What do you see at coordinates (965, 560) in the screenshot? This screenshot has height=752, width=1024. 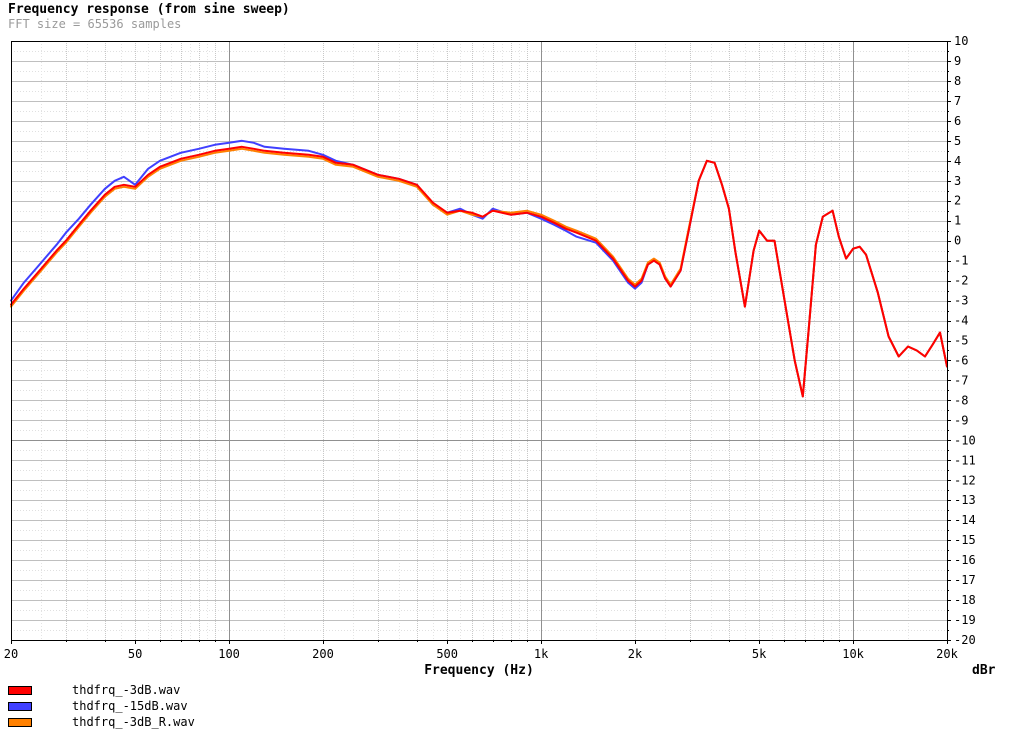 I see `y-tick-label: -16` at bounding box center [965, 560].